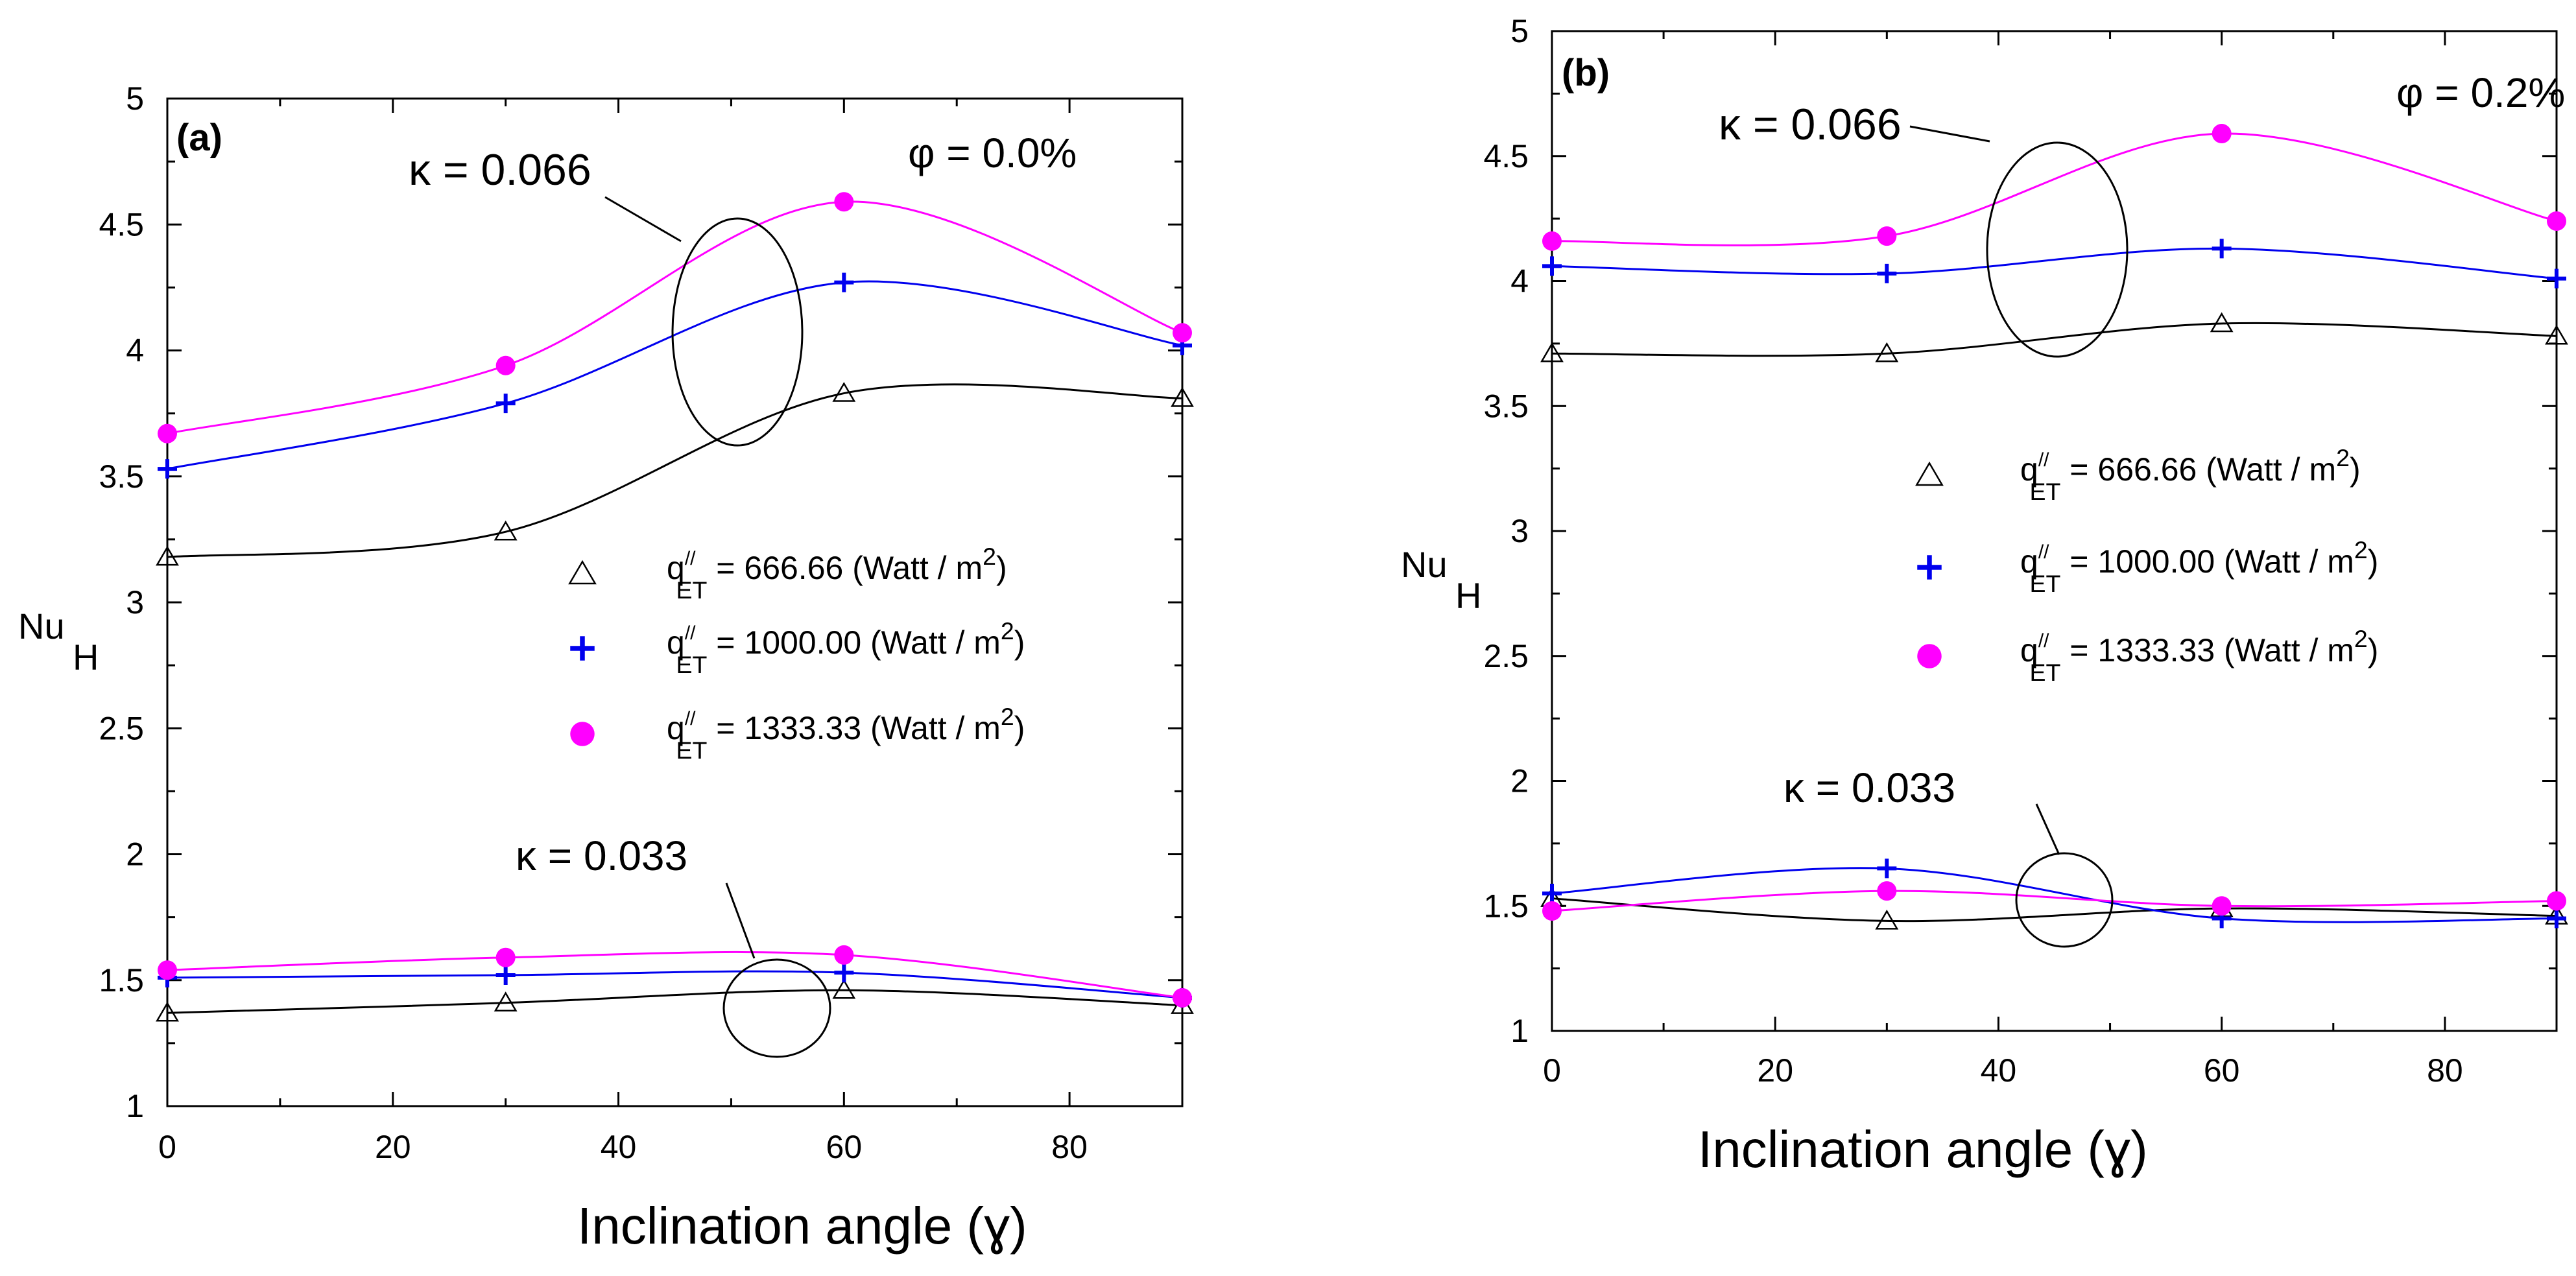  I want to click on kappa-label-2: κ = 0.033, so click(601, 856).